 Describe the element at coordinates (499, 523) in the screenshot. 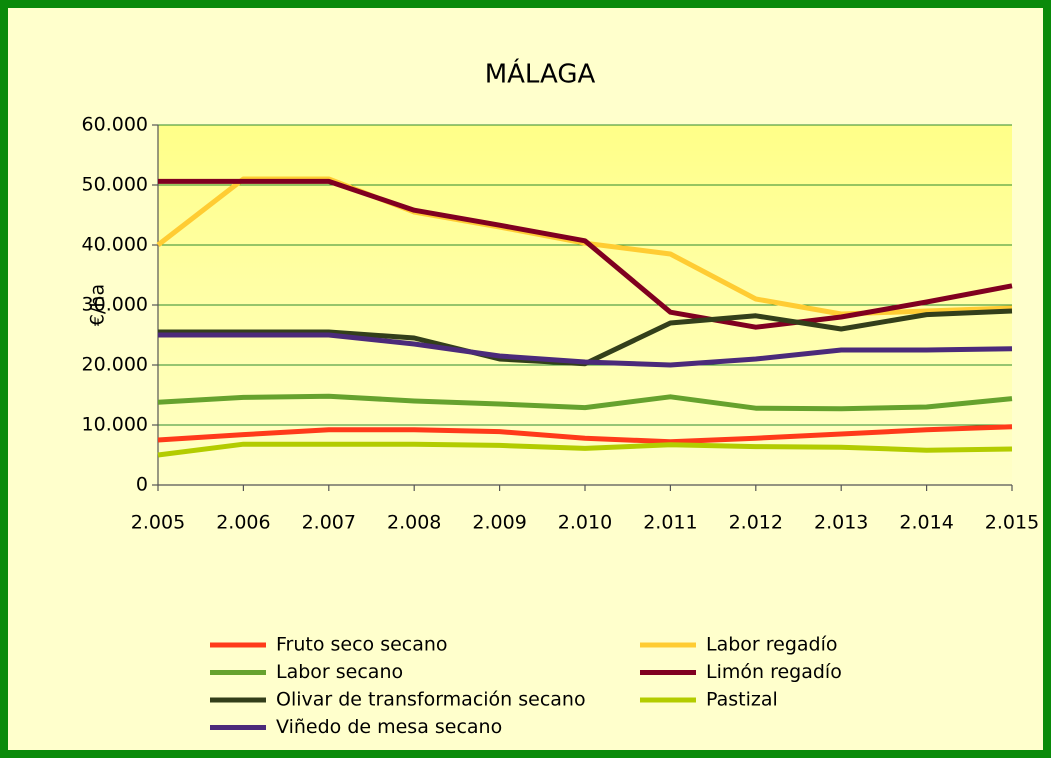

I see `x-tick-label: 2.009` at that location.